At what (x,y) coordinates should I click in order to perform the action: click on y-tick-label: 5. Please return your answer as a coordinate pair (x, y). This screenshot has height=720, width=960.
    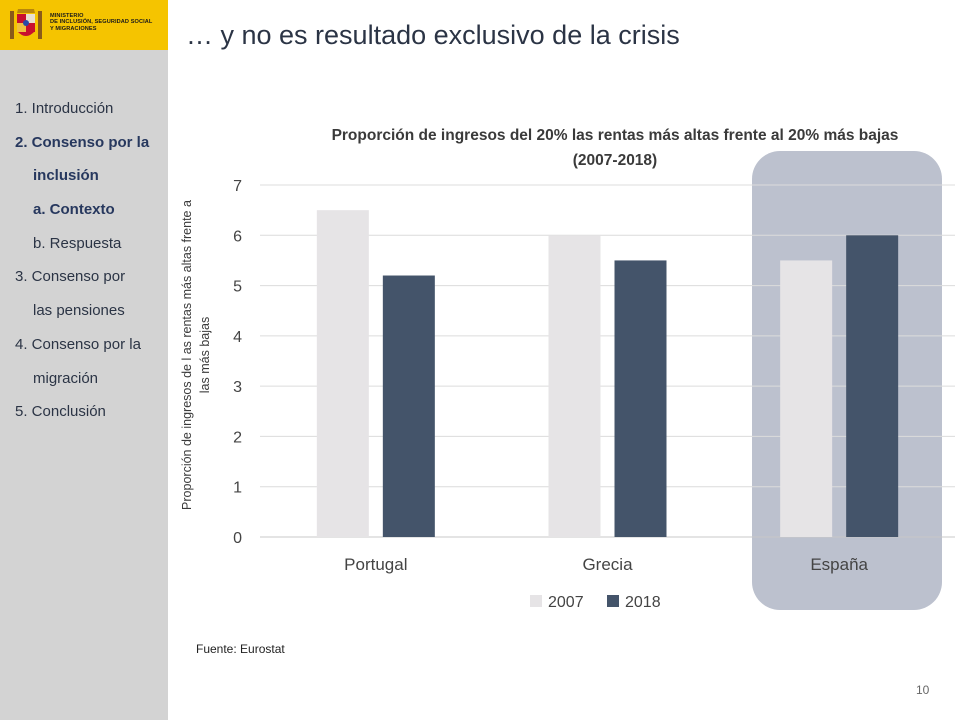
    Looking at the image, I should click on (237, 287).